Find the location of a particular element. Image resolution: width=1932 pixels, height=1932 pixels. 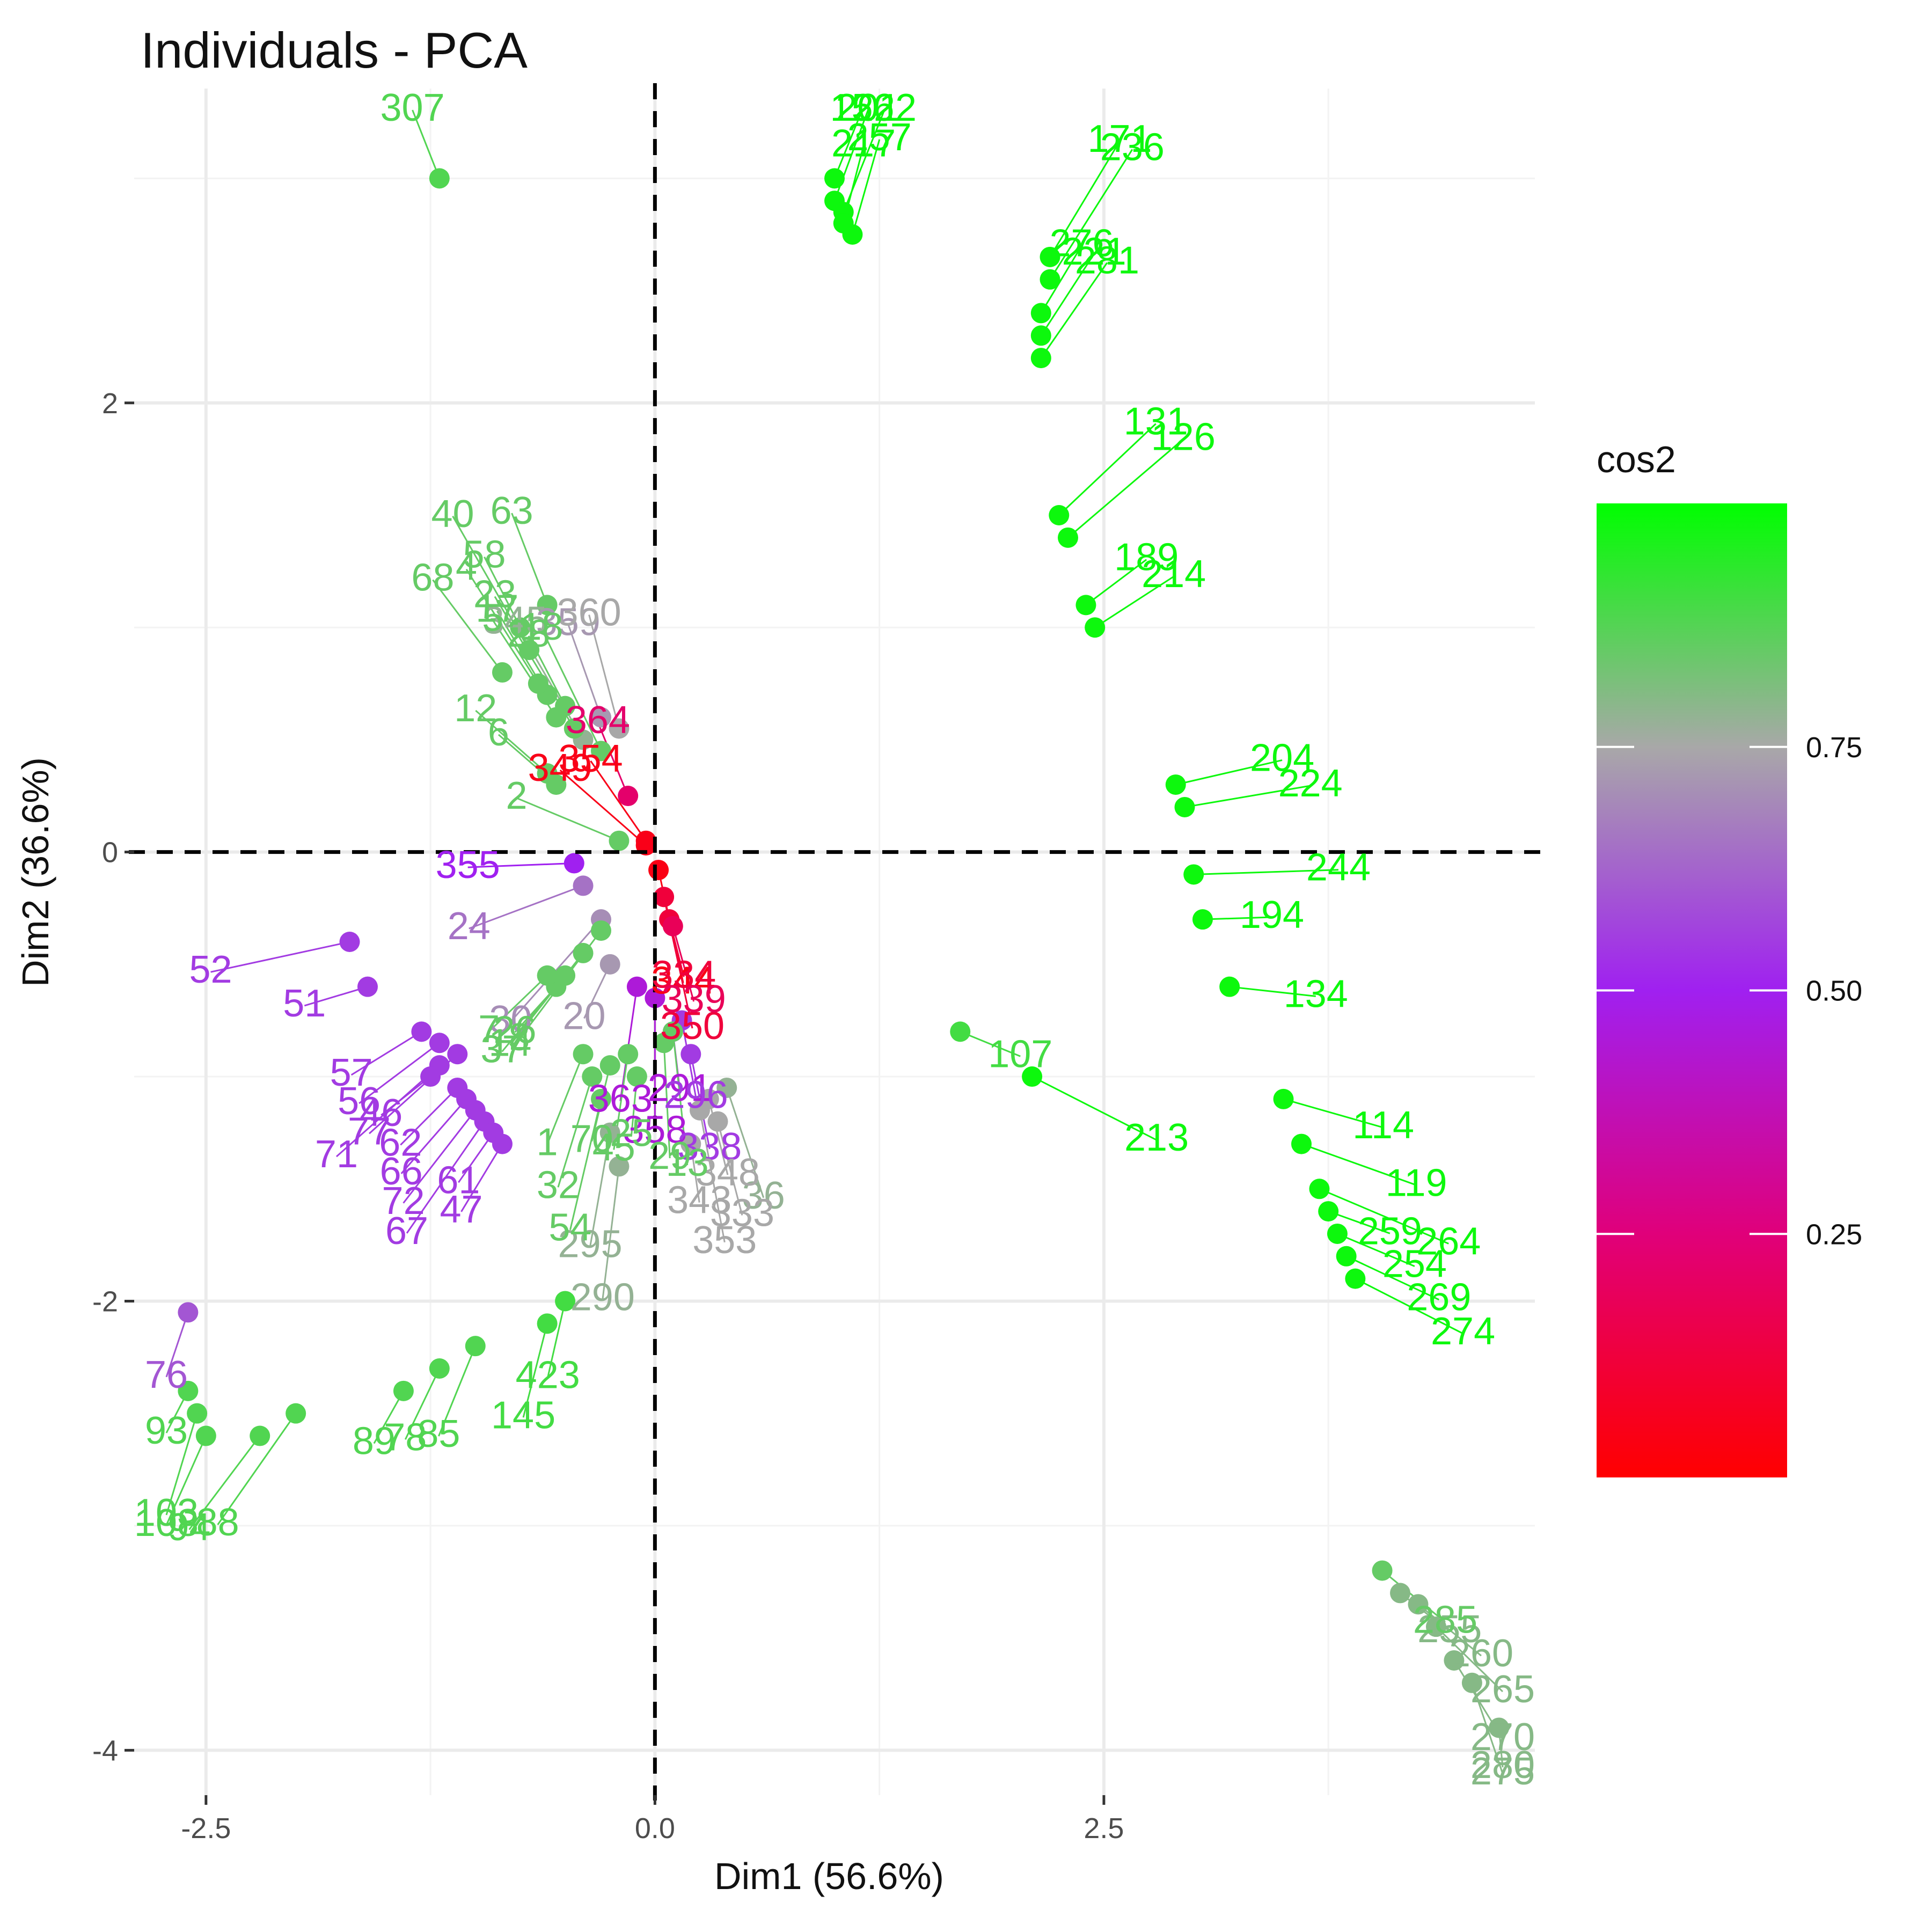

point-label-46: 46 is located at coordinates (381, 1113).